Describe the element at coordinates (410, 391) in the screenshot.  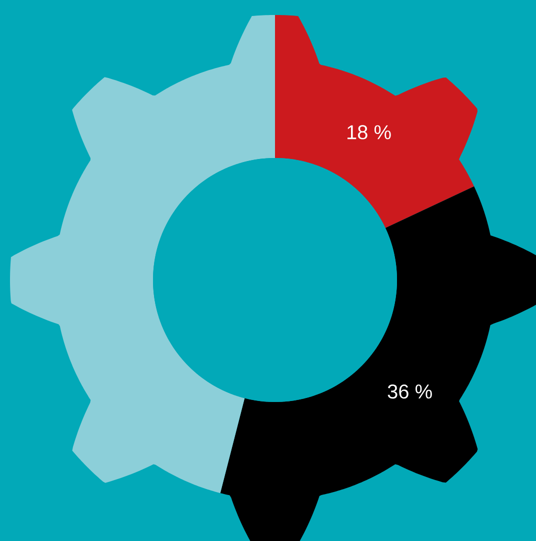
I see `data-label: 36 %` at that location.